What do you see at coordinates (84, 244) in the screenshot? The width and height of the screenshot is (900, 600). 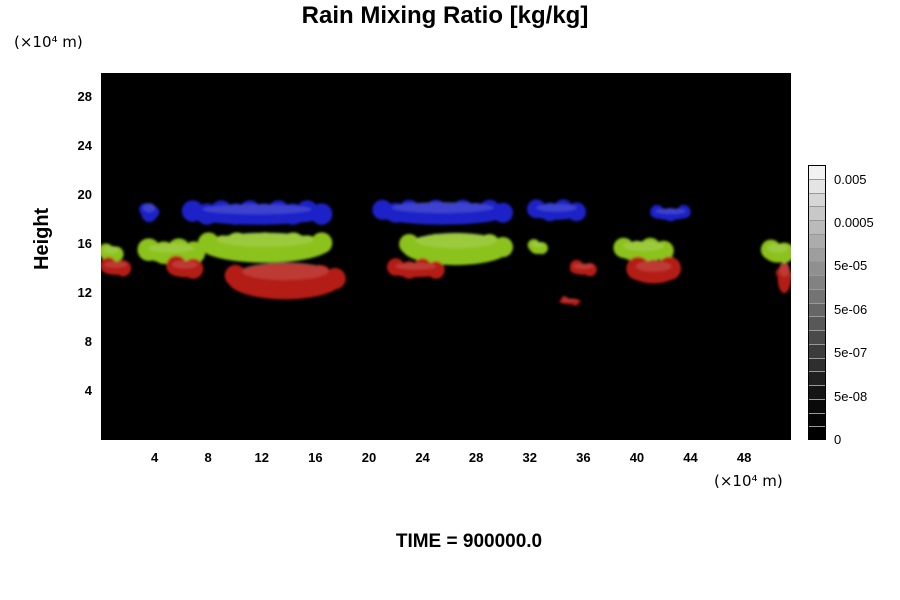 I see `y-tick-label: 16` at bounding box center [84, 244].